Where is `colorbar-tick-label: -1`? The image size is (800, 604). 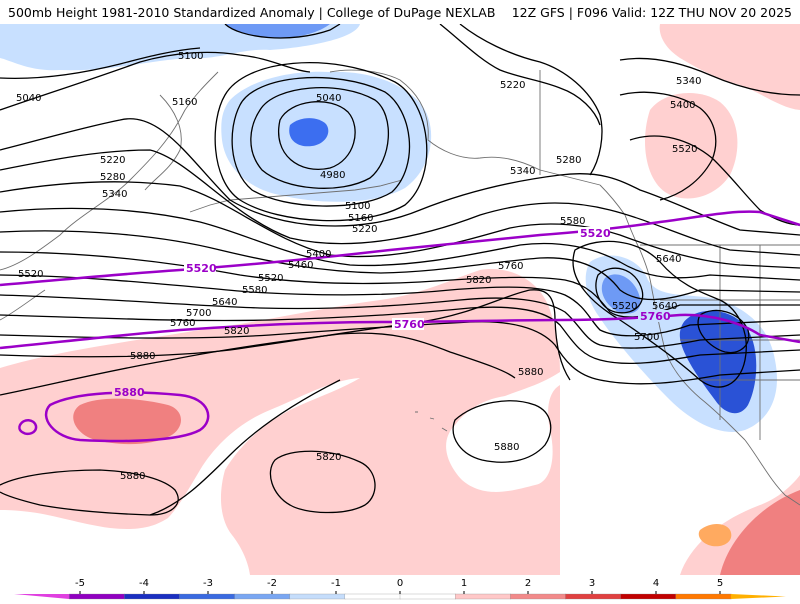 colorbar-tick-label: -1 is located at coordinates (336, 583).